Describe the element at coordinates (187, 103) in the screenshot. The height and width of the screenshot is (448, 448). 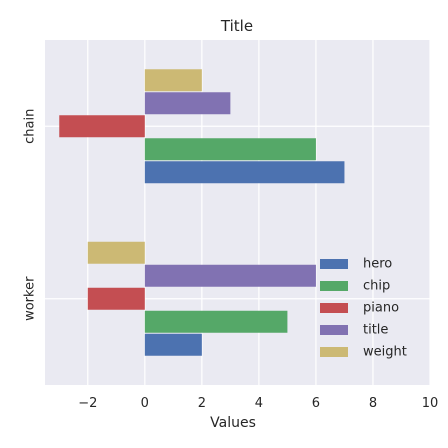
I see `bar-title-chain` at that location.